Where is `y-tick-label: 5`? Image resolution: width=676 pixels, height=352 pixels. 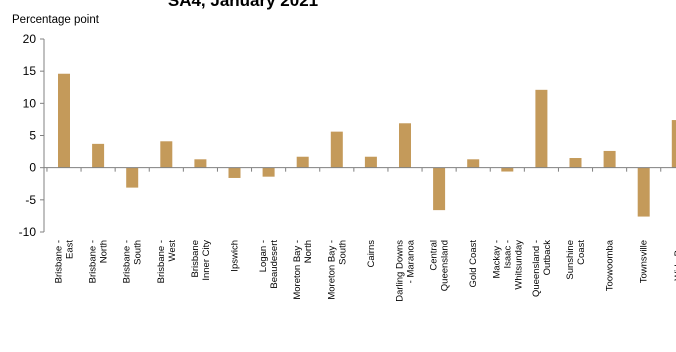 y-tick-label: 5 is located at coordinates (32, 136).